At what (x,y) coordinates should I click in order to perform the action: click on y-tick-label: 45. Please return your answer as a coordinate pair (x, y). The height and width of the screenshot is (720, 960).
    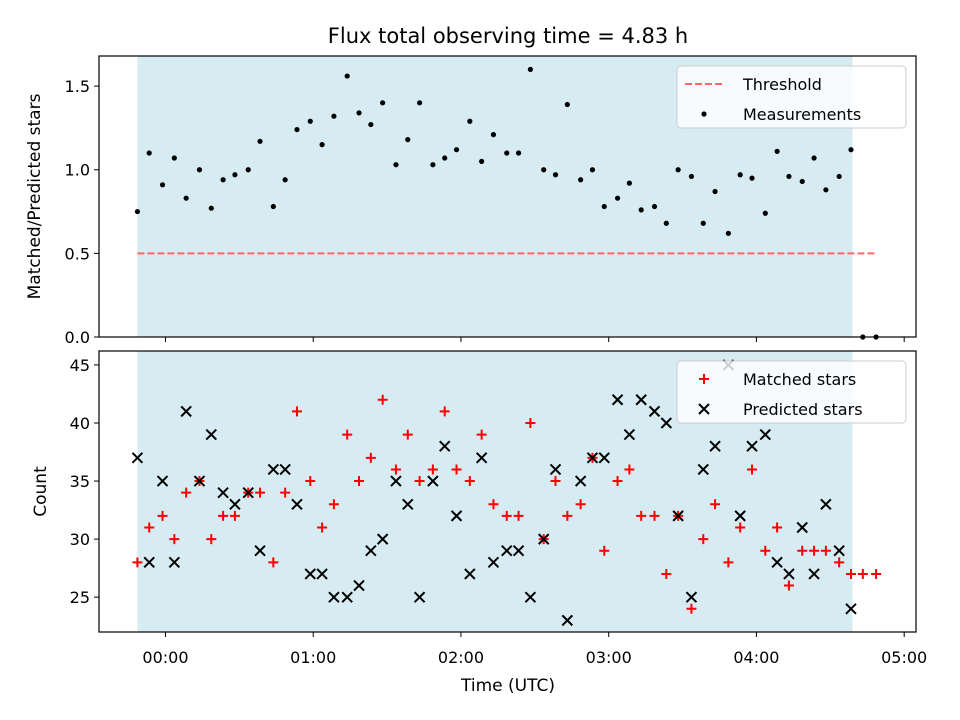
    Looking at the image, I should click on (80, 365).